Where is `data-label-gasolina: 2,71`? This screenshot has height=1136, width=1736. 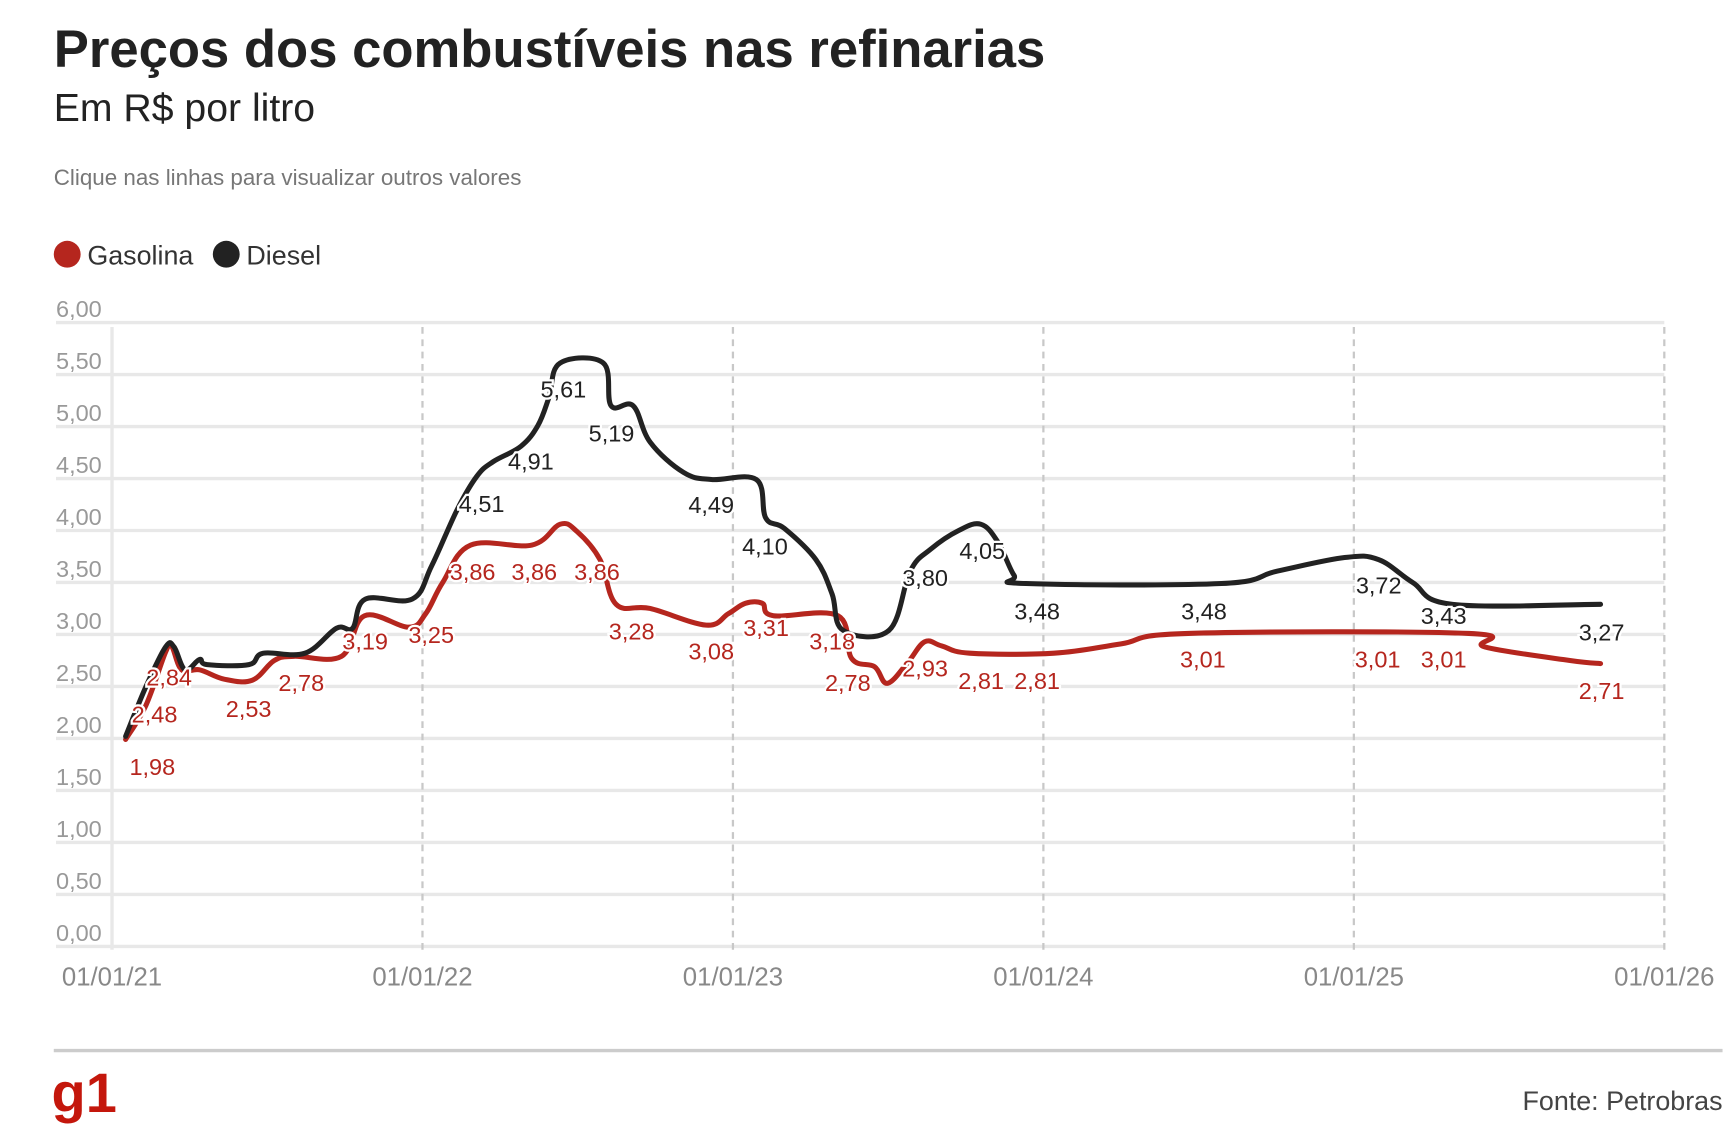
data-label-gasolina: 2,71 is located at coordinates (1602, 691).